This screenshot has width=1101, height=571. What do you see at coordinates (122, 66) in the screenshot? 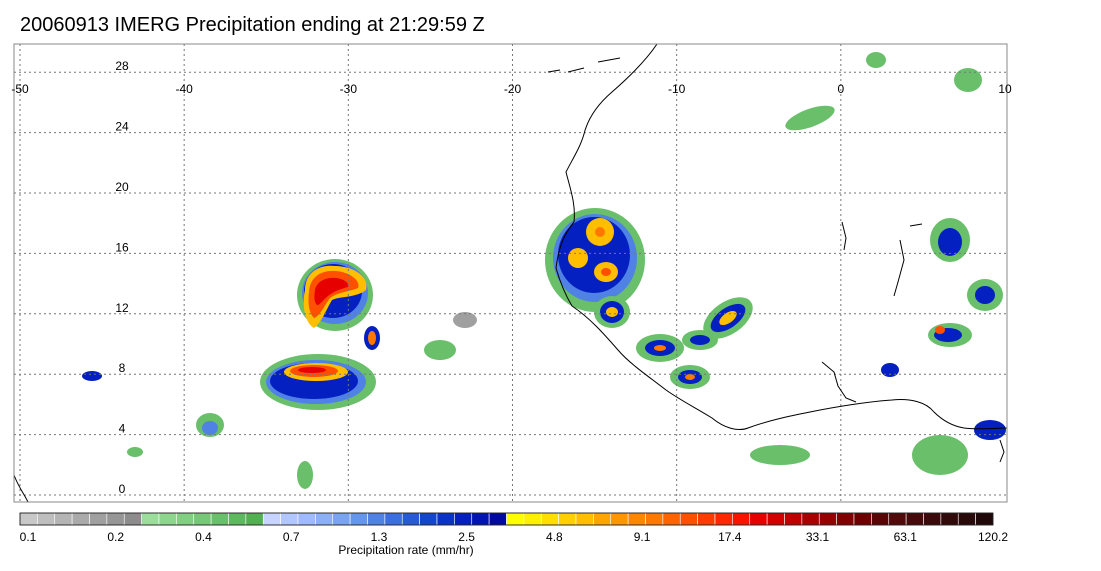
I see `lat-tick-label: 28` at bounding box center [122, 66].